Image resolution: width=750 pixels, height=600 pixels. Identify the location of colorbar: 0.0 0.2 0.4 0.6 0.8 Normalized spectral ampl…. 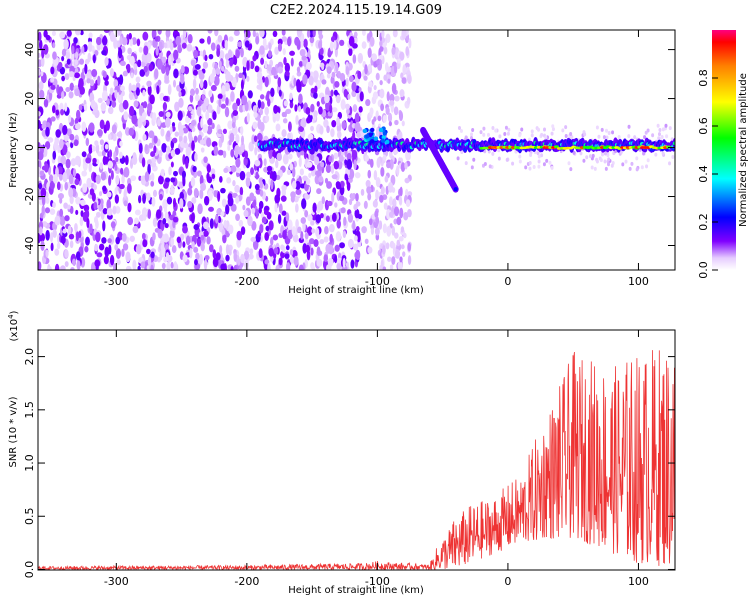
(723, 154).